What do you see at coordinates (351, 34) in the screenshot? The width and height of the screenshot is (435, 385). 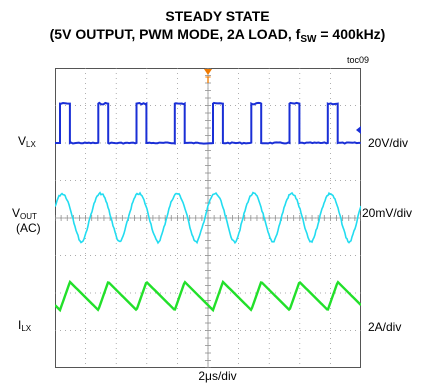 I see `subtitle-suffix: = 400kHz)` at bounding box center [351, 34].